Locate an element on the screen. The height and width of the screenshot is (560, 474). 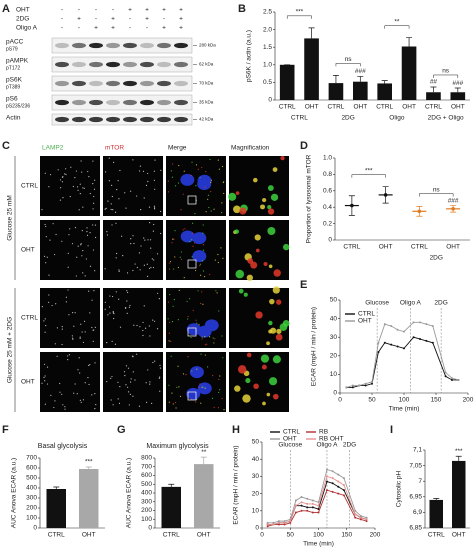
y-axis-label: Proportion of lysosomal mTOR is located at coordinates (309, 198).